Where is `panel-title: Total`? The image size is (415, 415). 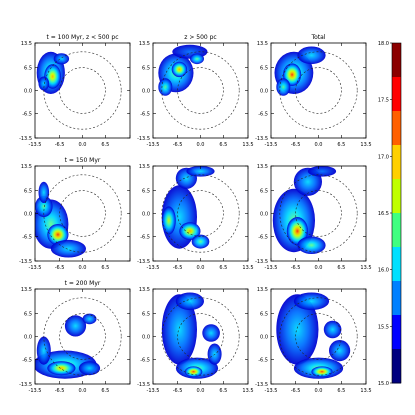
panel-title: Total is located at coordinates (317, 37).